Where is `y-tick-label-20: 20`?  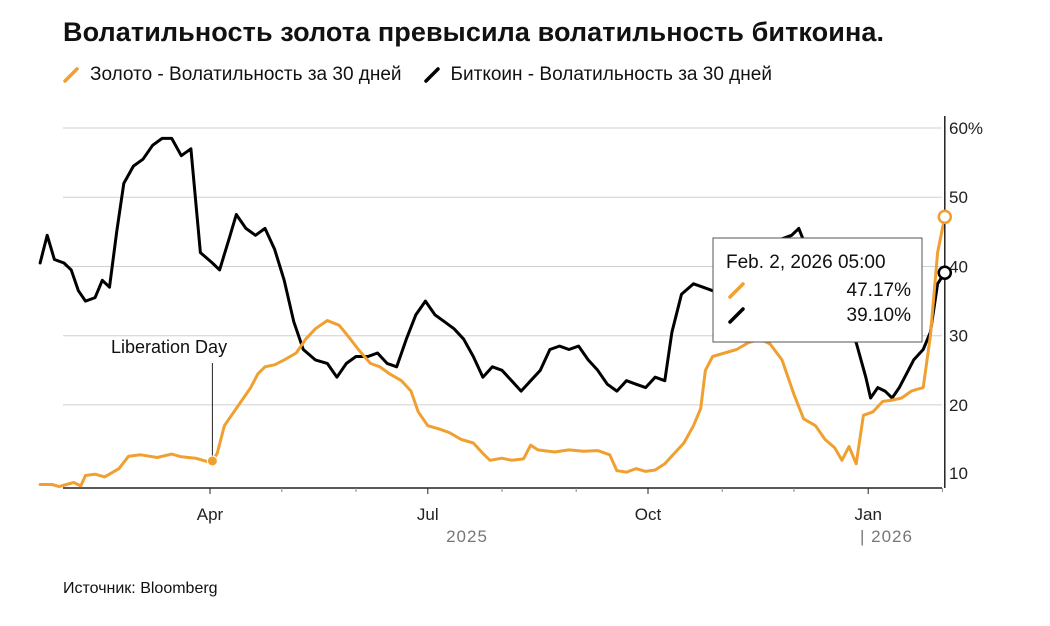 y-tick-label-20: 20 is located at coordinates (958, 405).